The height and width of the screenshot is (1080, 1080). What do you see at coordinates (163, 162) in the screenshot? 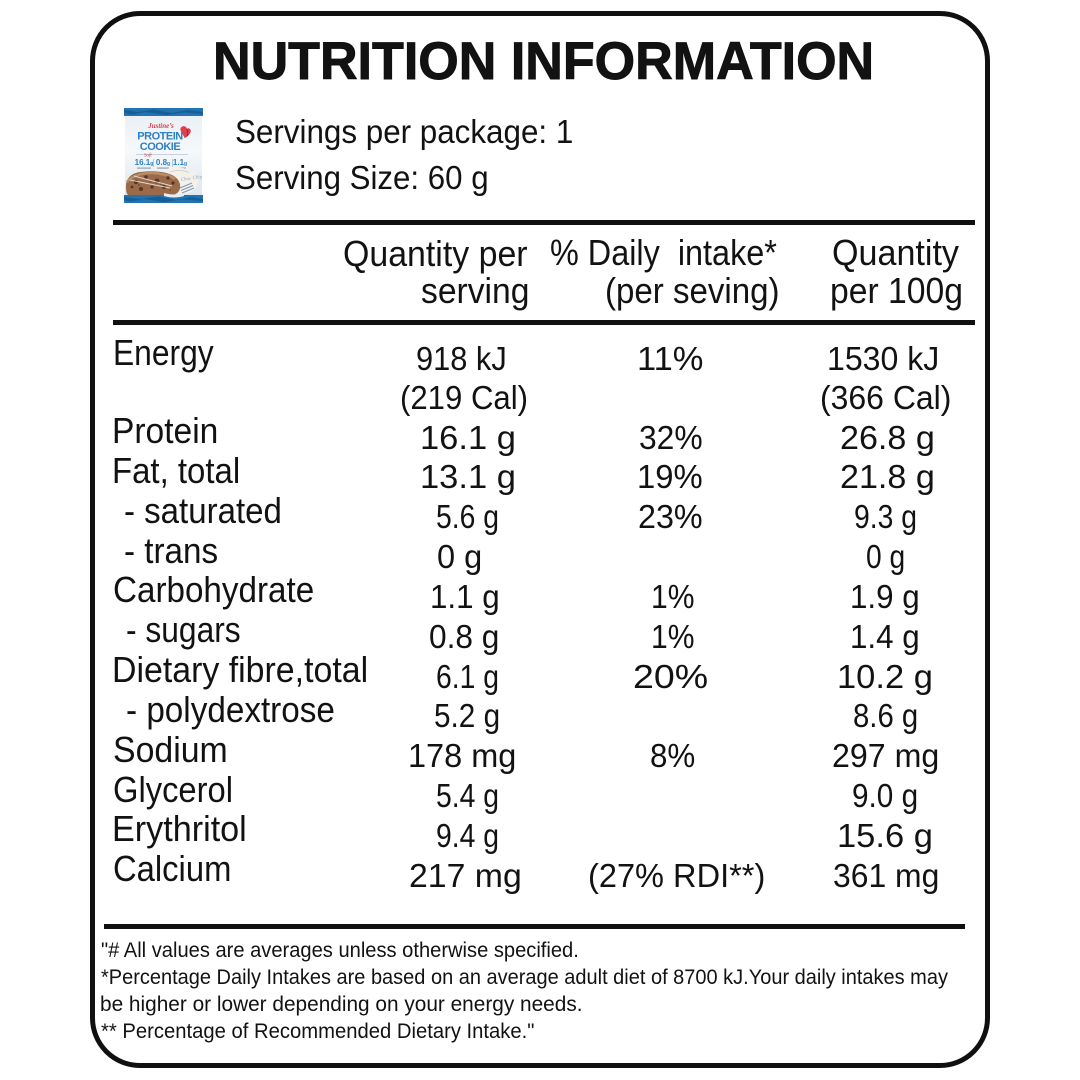
I see `svg-text: 0.8g` at bounding box center [163, 162].